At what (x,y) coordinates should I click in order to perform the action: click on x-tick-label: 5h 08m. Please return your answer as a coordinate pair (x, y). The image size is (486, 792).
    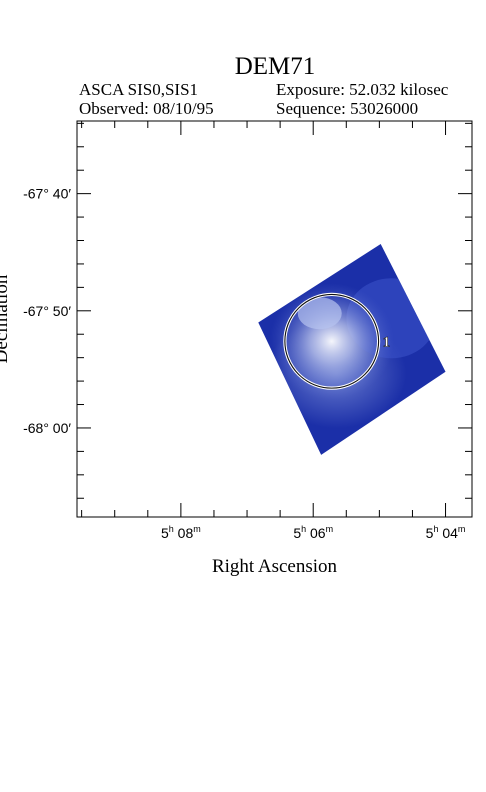
    Looking at the image, I should click on (181, 532).